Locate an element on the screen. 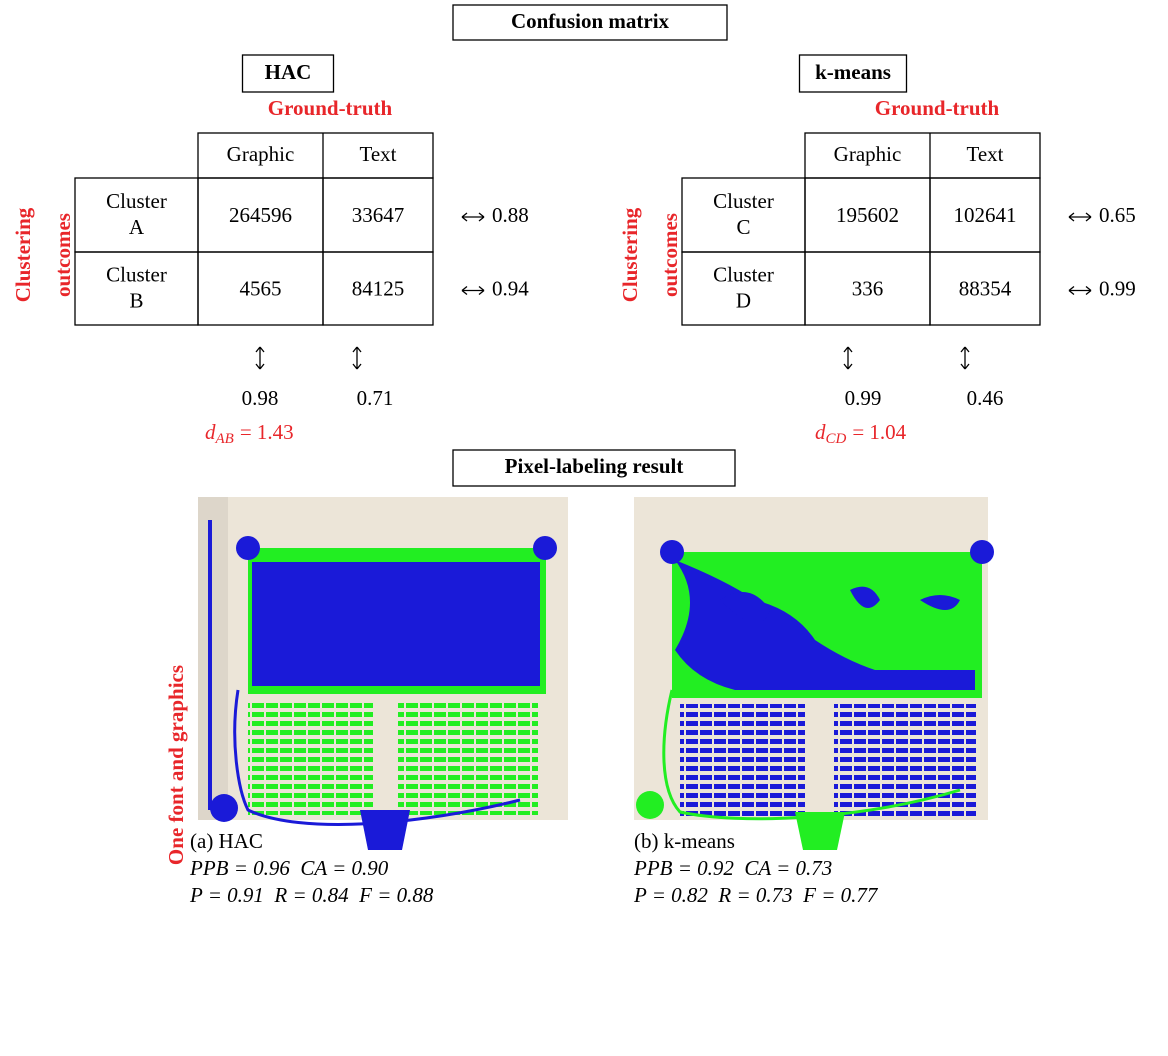 This screenshot has width=1168, height=1056. caption: (b) k-means is located at coordinates (684, 841).